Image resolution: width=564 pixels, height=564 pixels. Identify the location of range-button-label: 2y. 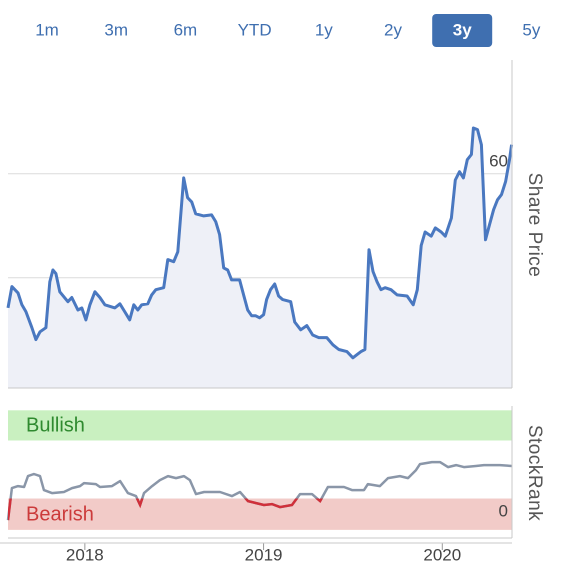
(393, 29).